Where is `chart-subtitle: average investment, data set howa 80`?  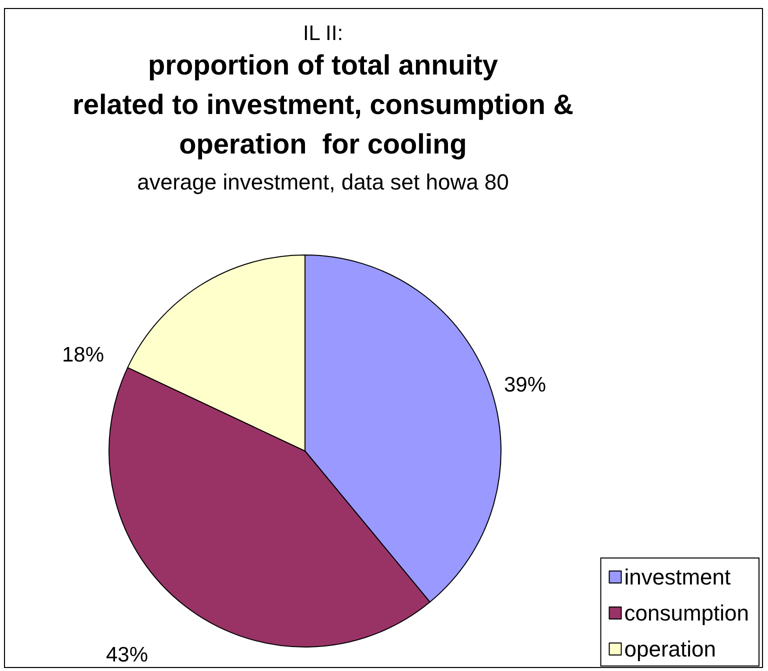
chart-subtitle: average investment, data set howa 80 is located at coordinates (323, 182).